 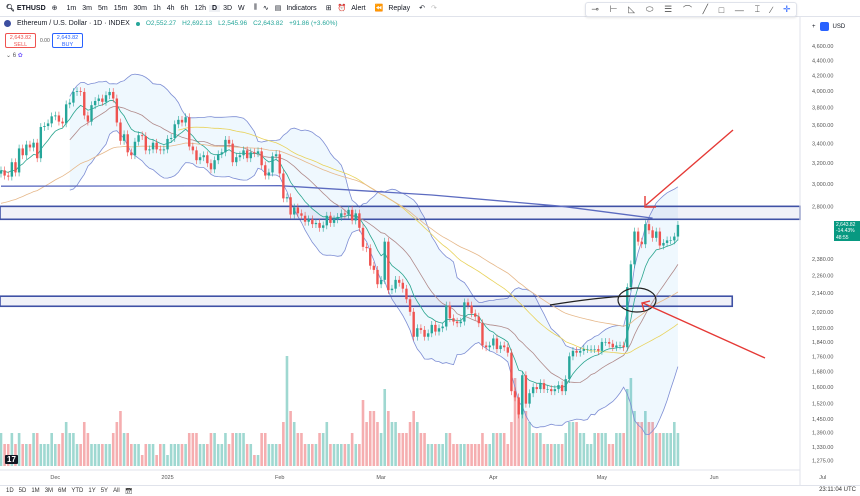 What do you see at coordinates (687, 10) in the screenshot?
I see `arc-icon: ⌒` at bounding box center [687, 10].